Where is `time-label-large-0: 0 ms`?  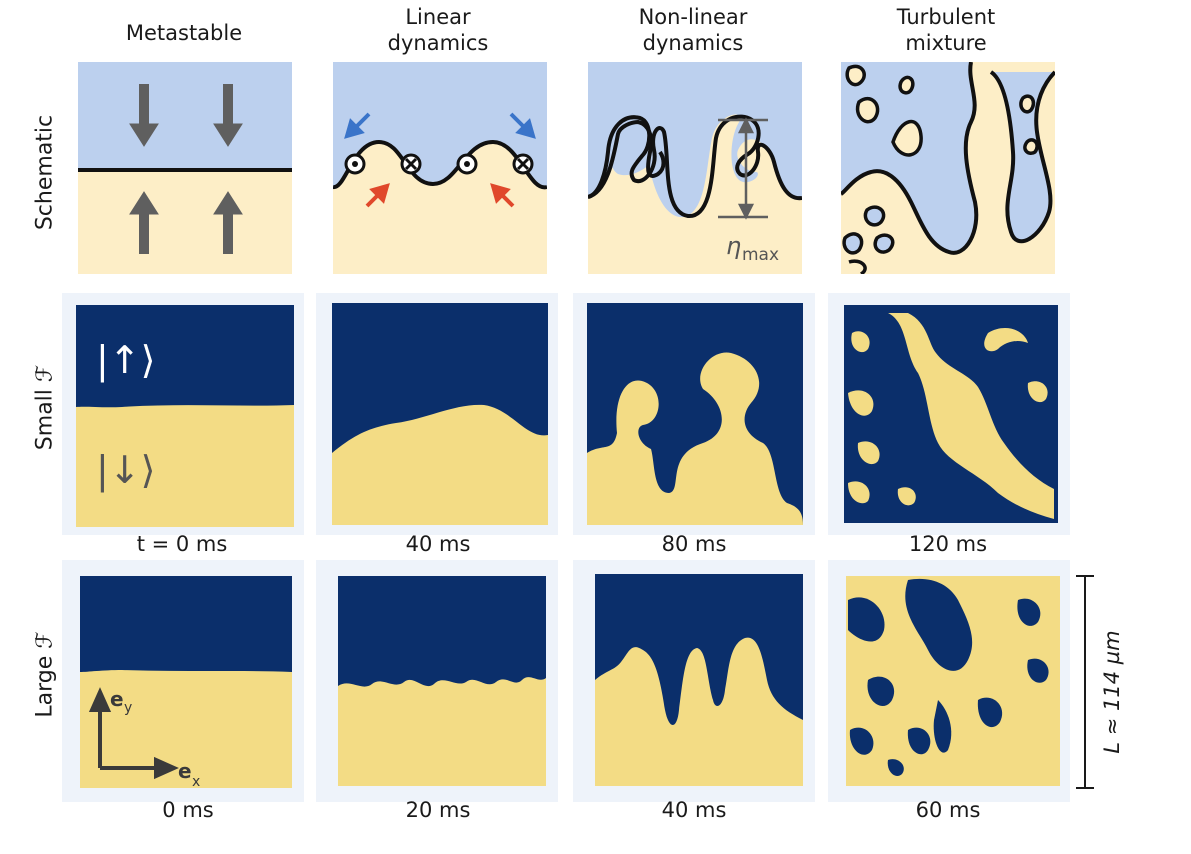
time-label-large-0: 0 ms is located at coordinates (188, 810).